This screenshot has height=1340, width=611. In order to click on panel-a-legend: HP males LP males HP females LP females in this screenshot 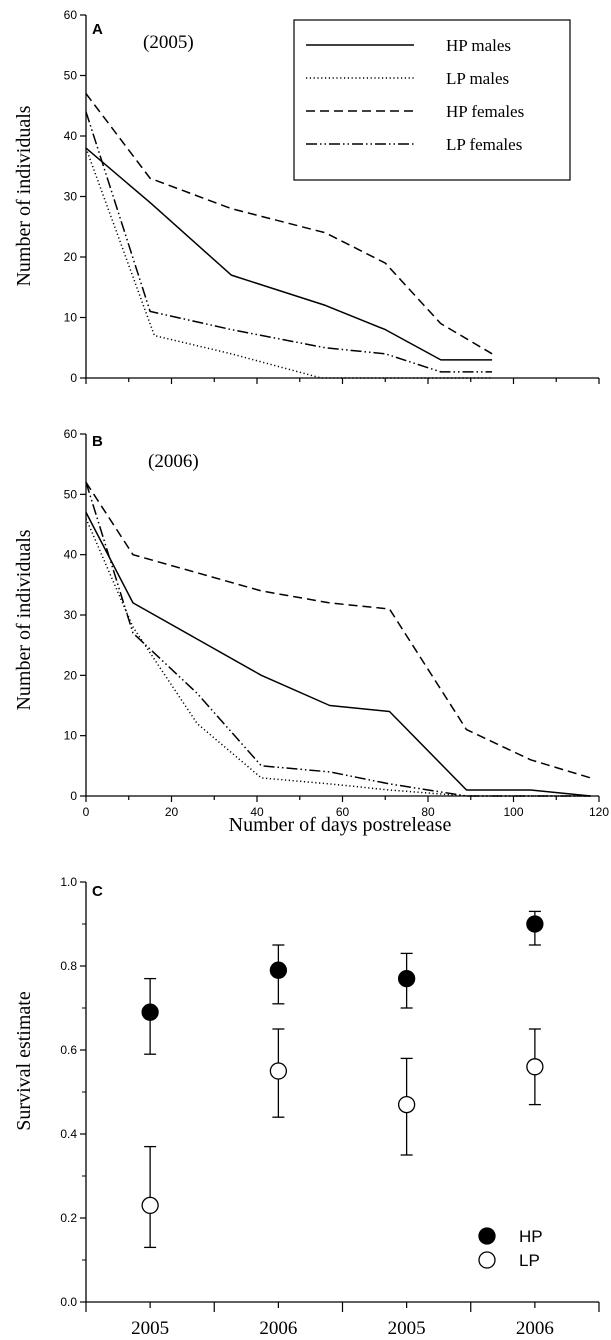, I will do `click(432, 100)`.